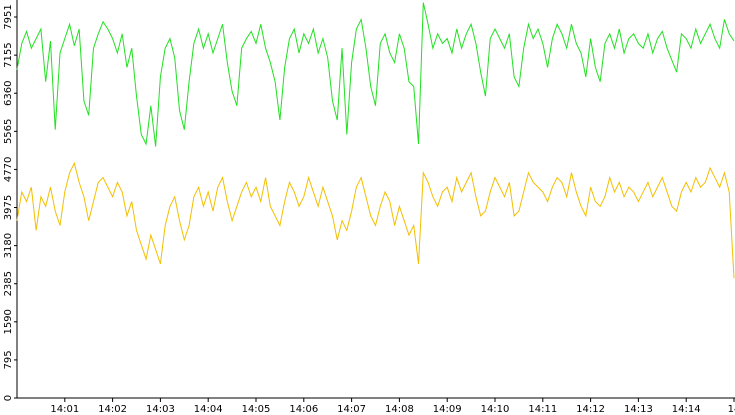 The width and height of the screenshot is (735, 415). Describe the element at coordinates (8, 169) in the screenshot. I see `y-tick-label: 4770` at that location.